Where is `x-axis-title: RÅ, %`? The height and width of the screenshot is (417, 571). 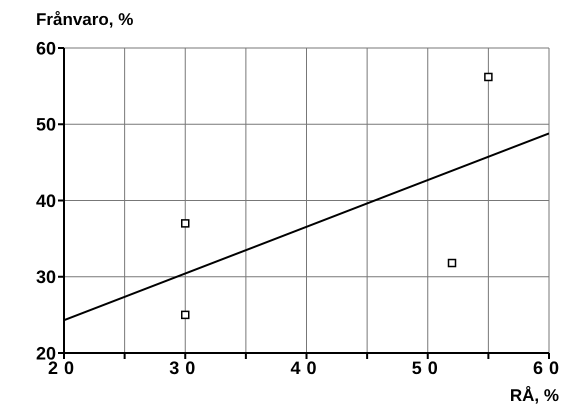
x-axis-title: RÅ, % is located at coordinates (534, 396).